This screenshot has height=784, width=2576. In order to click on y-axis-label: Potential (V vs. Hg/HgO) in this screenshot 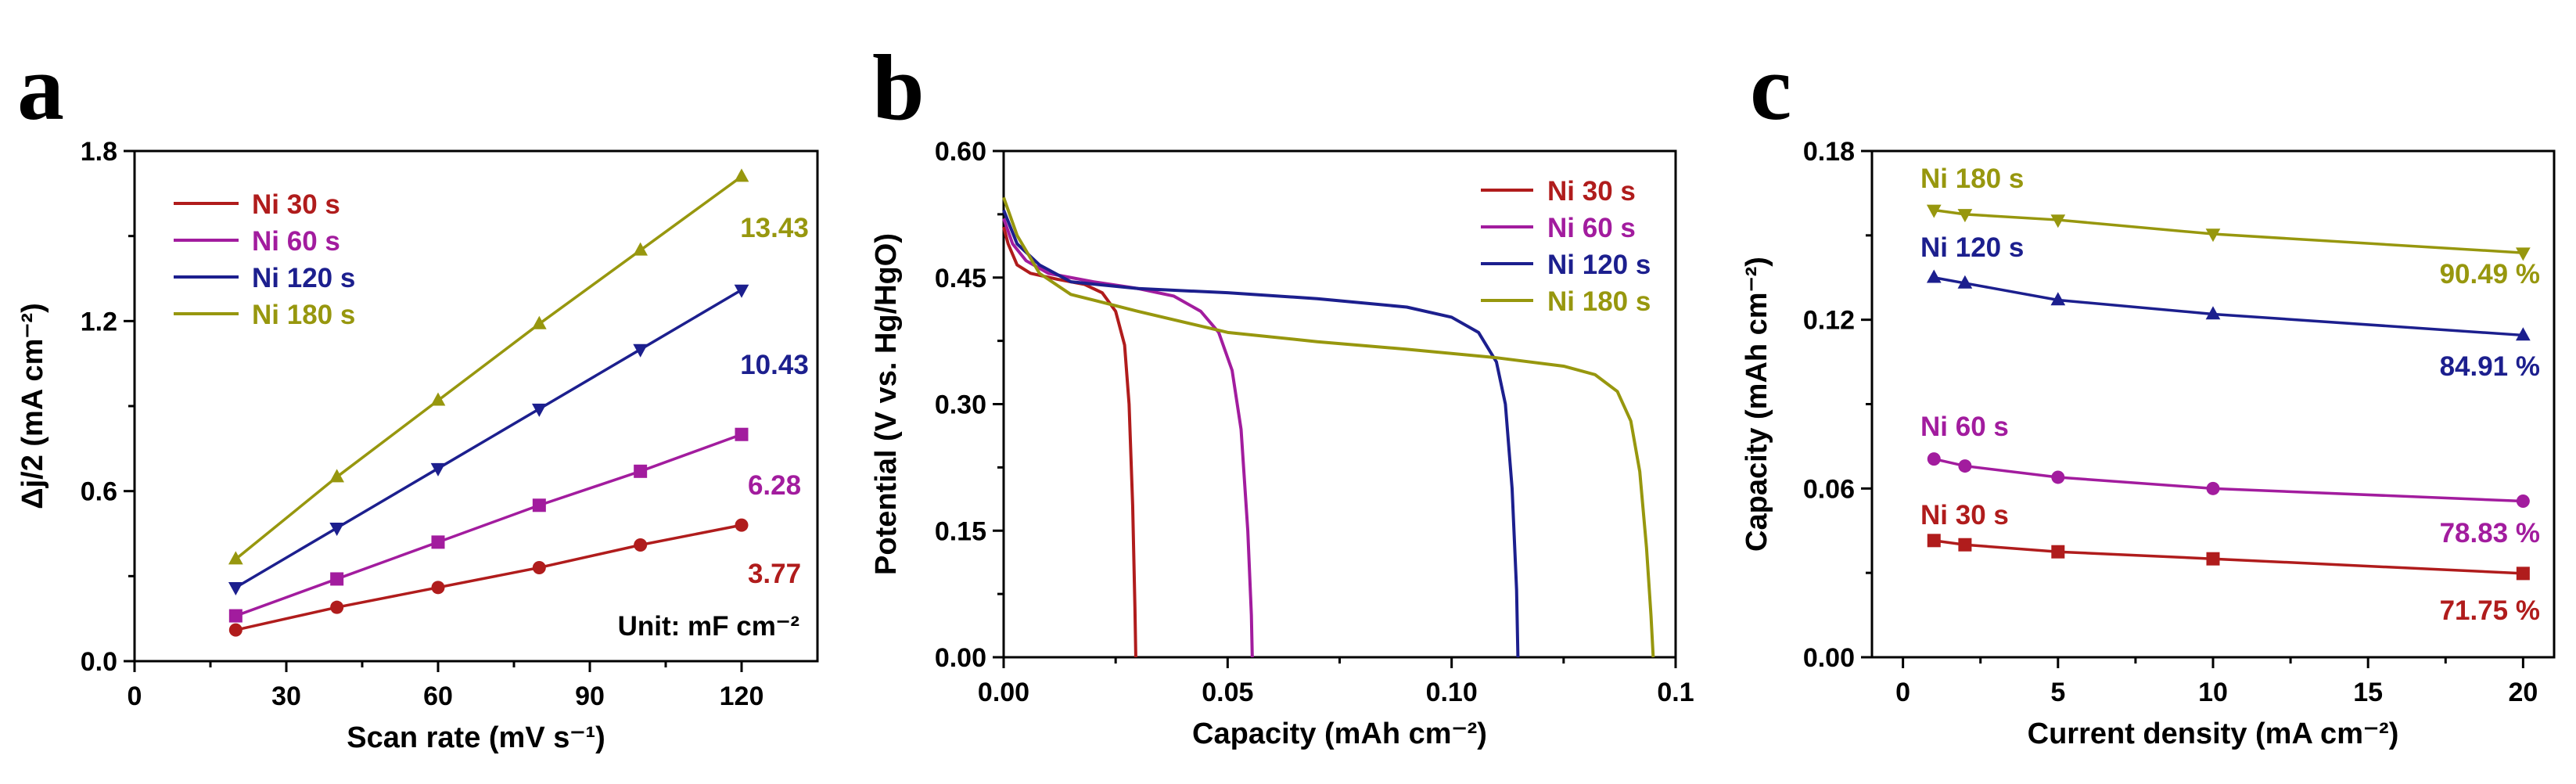, I will do `click(887, 404)`.